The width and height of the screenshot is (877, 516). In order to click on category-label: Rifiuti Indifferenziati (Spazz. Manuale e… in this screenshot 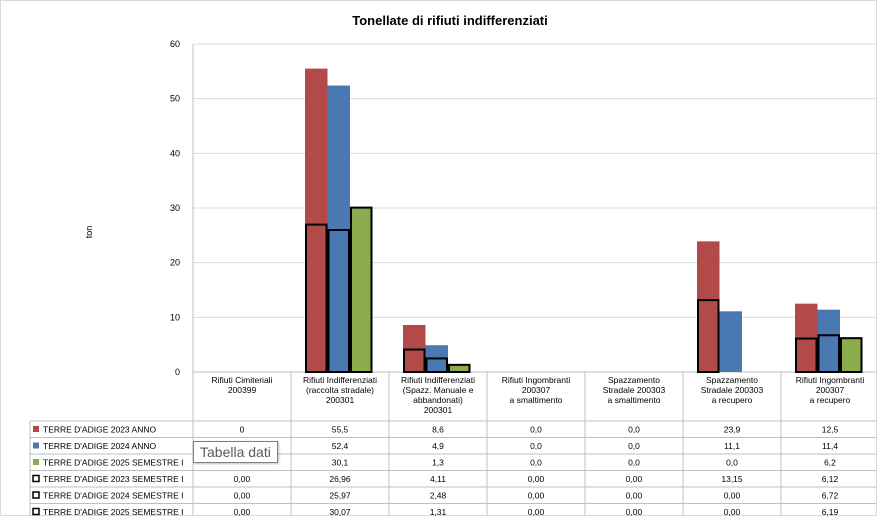, I will do `click(438, 395)`.